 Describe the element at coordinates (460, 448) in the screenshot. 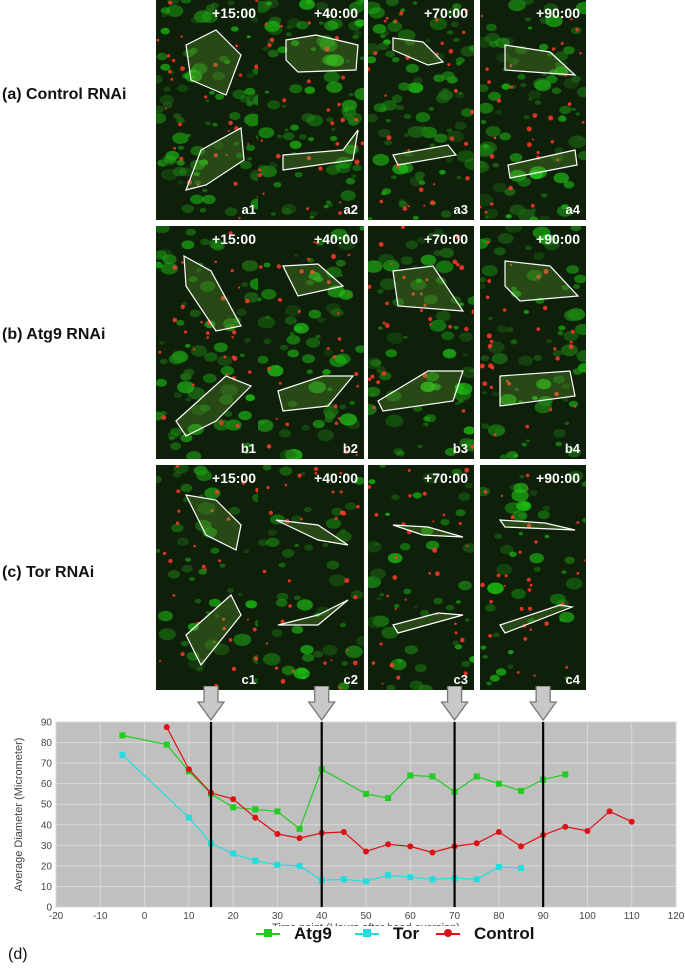

I see `panel-id-label: b3` at that location.